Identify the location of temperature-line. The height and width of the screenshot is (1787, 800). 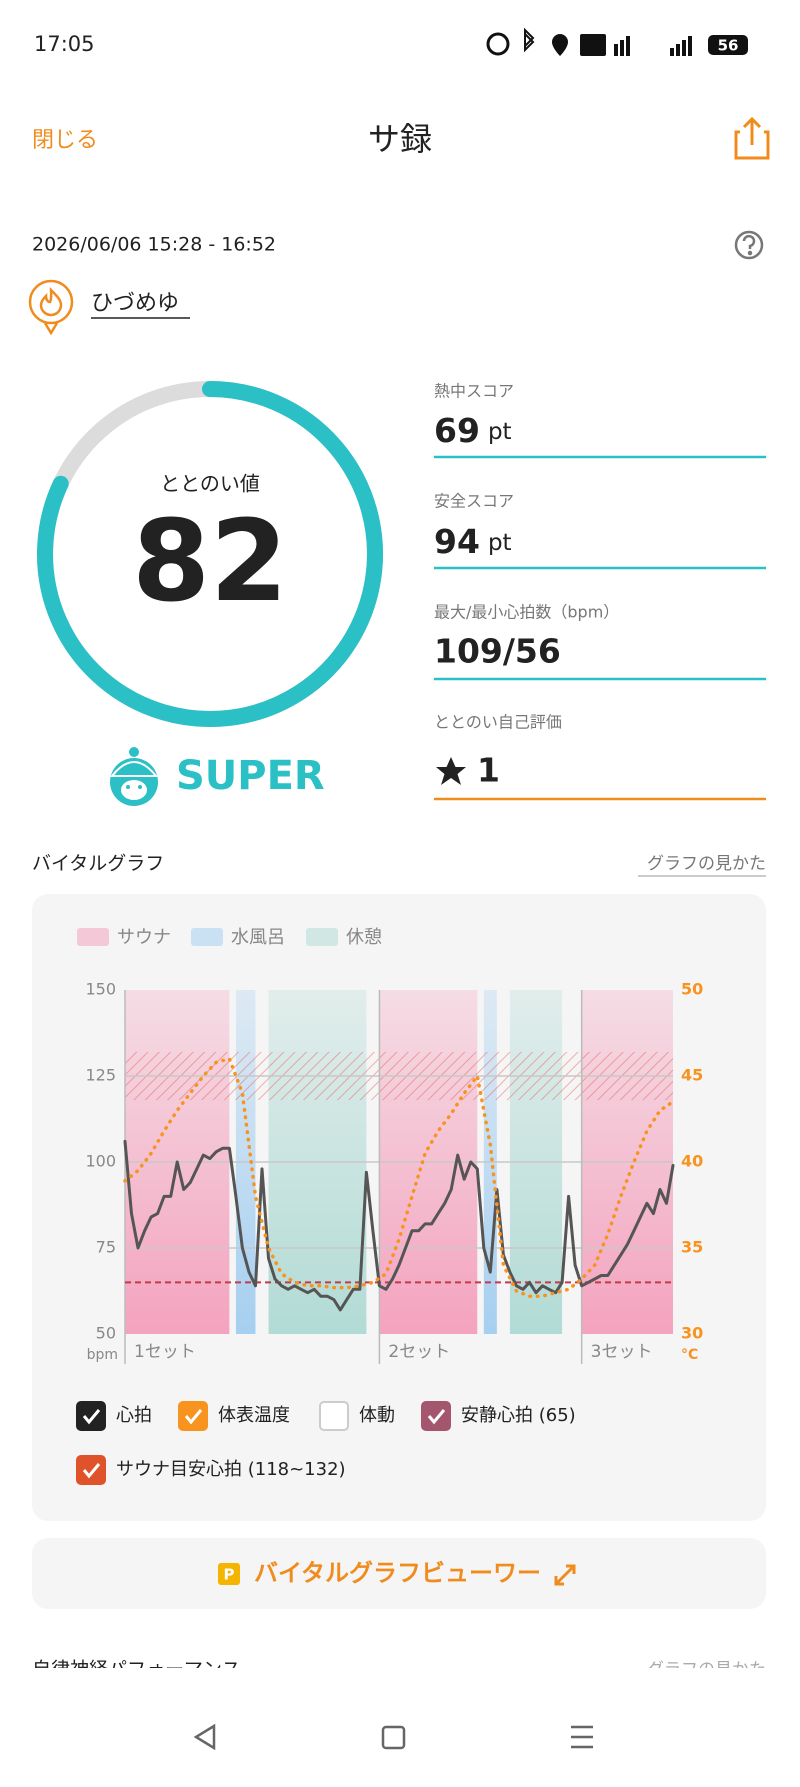
(399, 1177).